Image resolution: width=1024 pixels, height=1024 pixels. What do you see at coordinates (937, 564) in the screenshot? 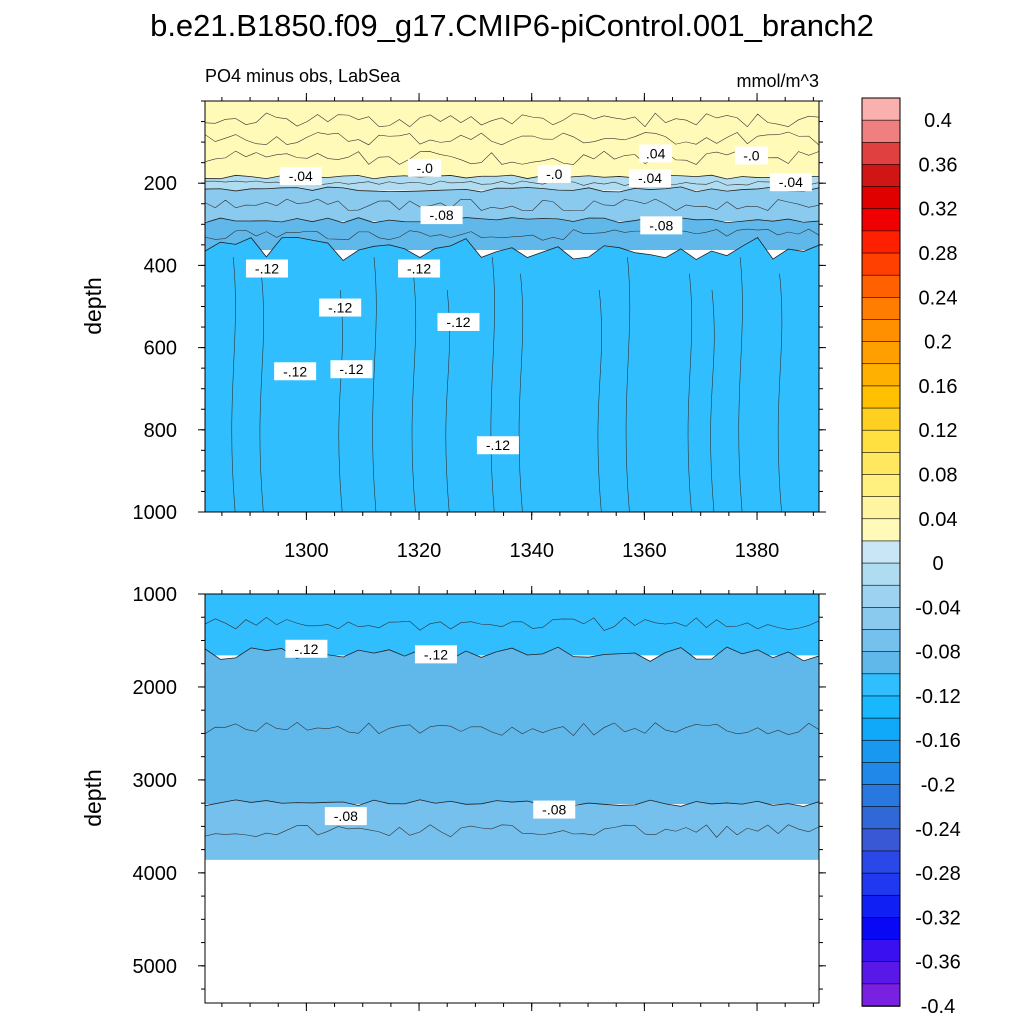
I see `colorbar-label: 0` at bounding box center [937, 564].